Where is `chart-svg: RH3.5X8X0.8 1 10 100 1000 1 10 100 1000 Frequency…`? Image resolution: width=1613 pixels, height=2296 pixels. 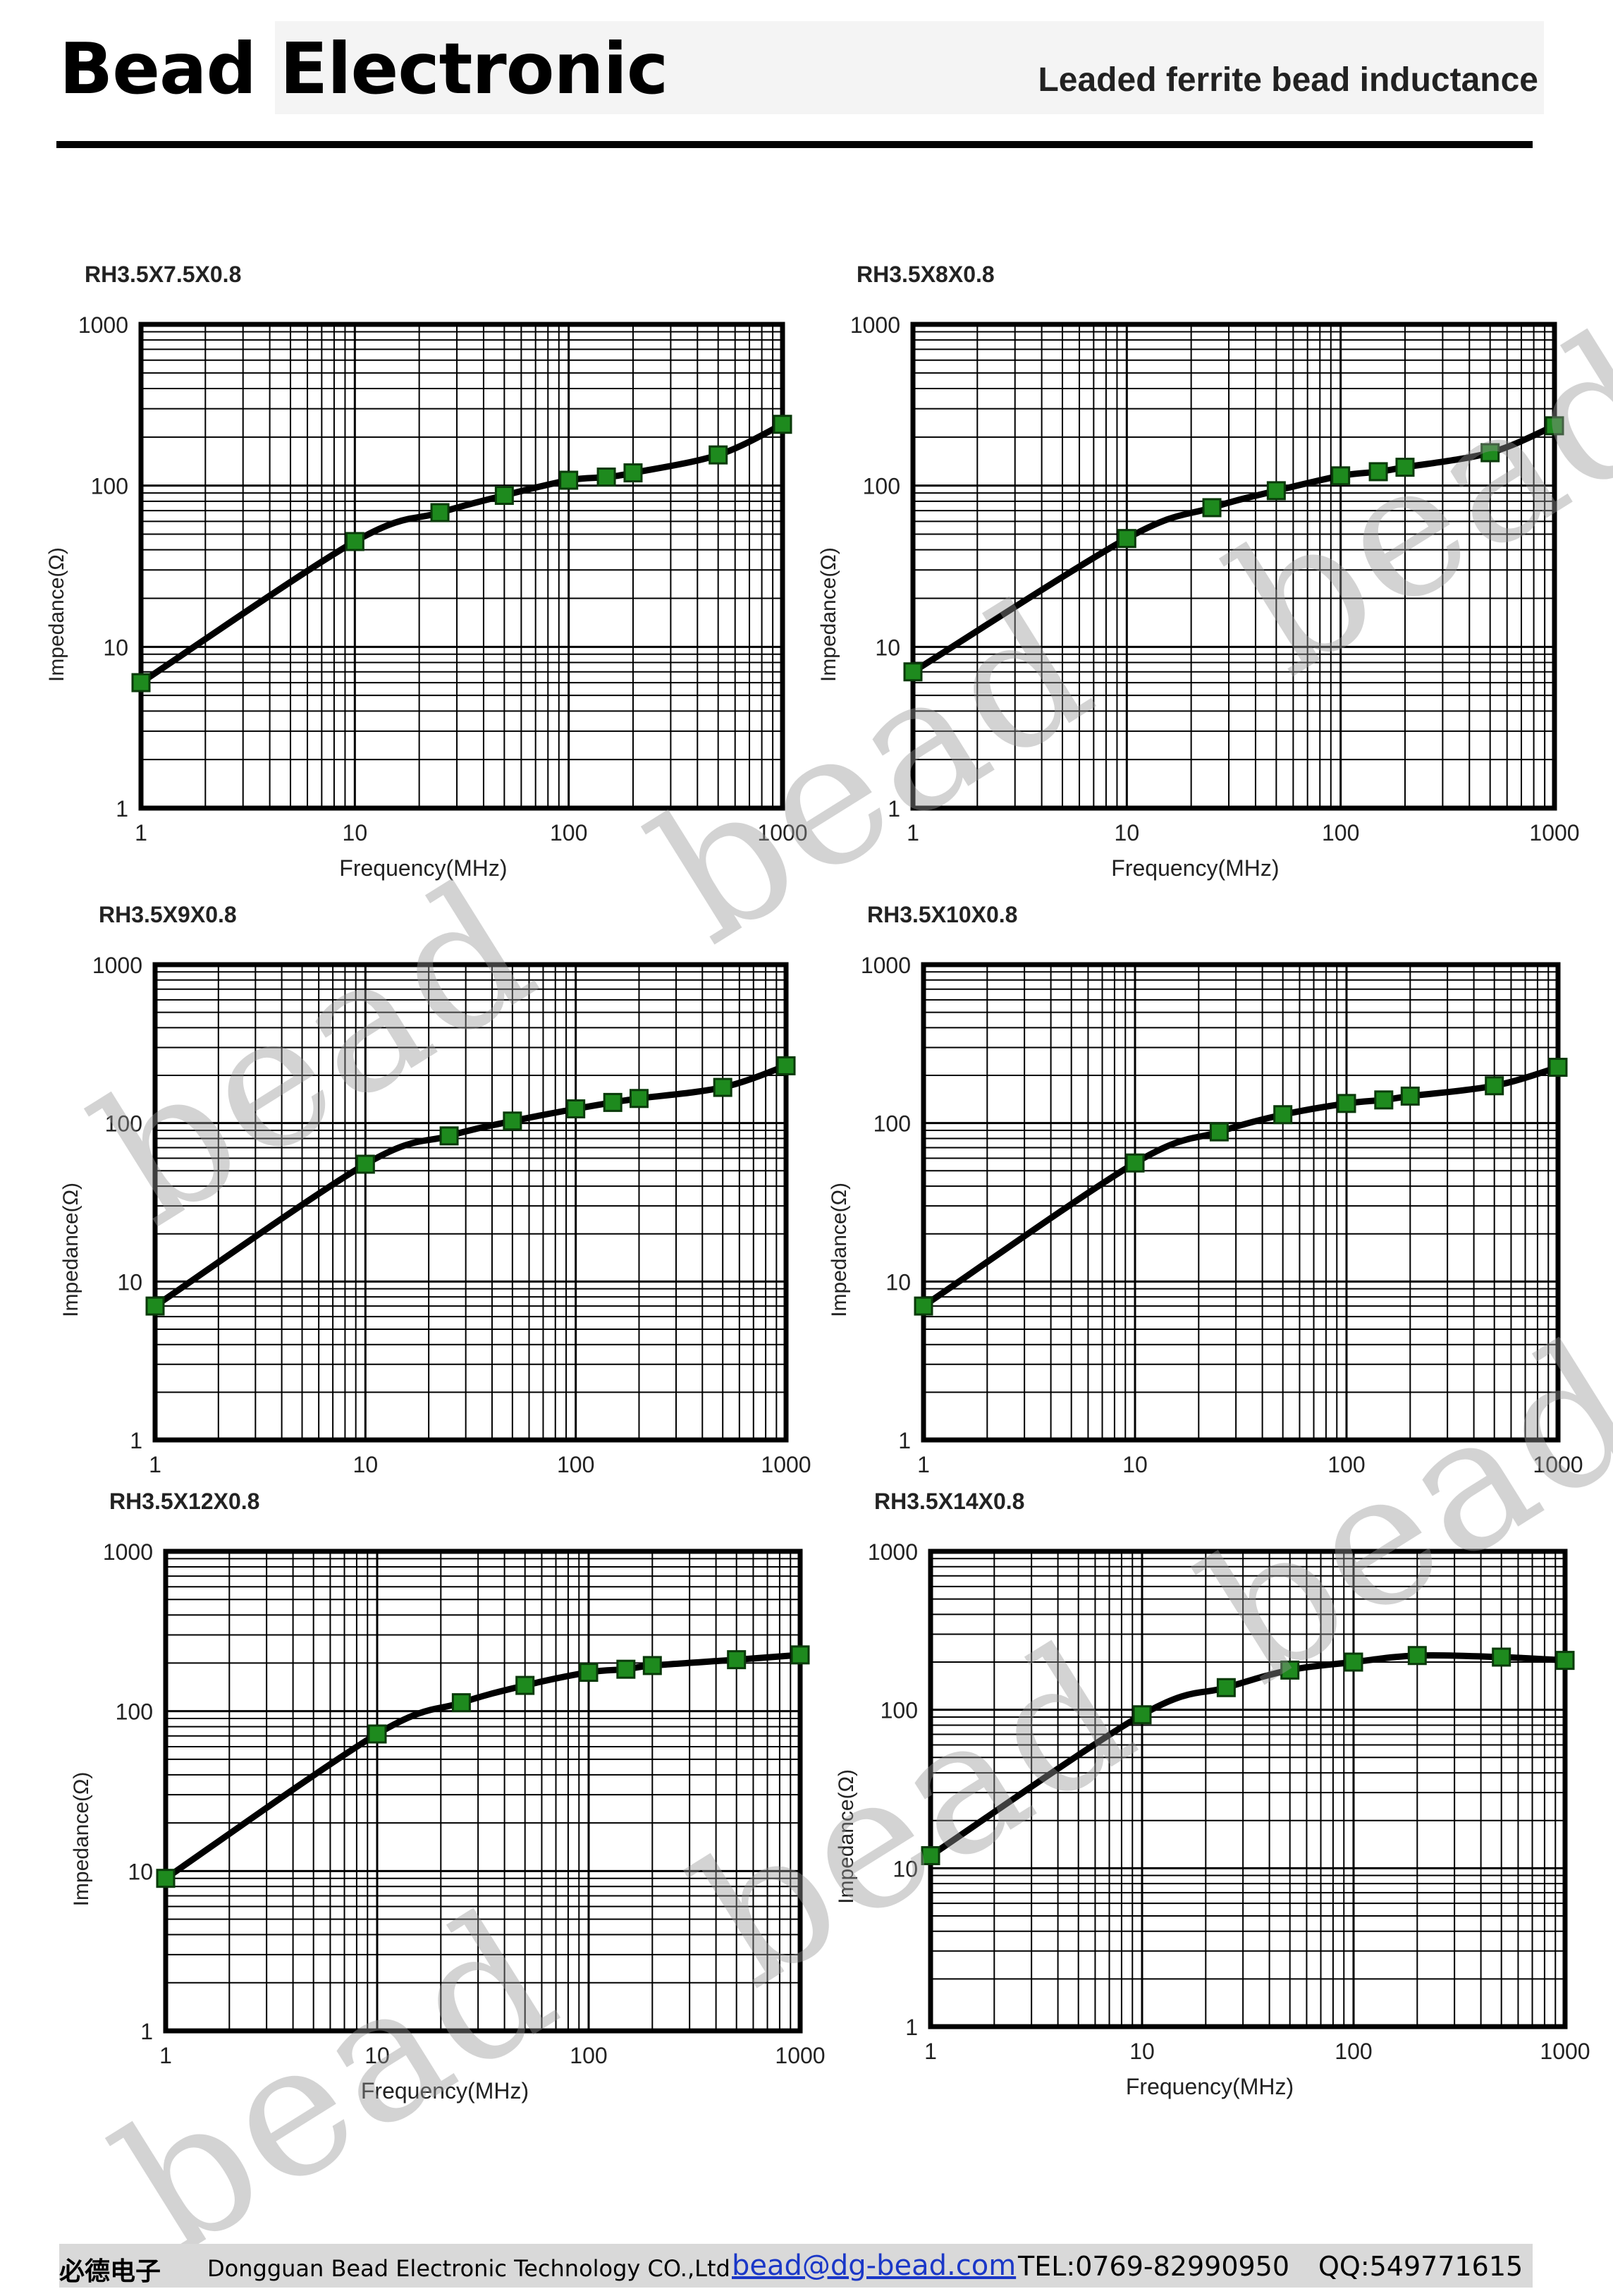
chart-svg: RH3.5X8X0.8 1 10 100 1000 1 10 100 1000 Frequency… is located at coordinates (1198, 571).